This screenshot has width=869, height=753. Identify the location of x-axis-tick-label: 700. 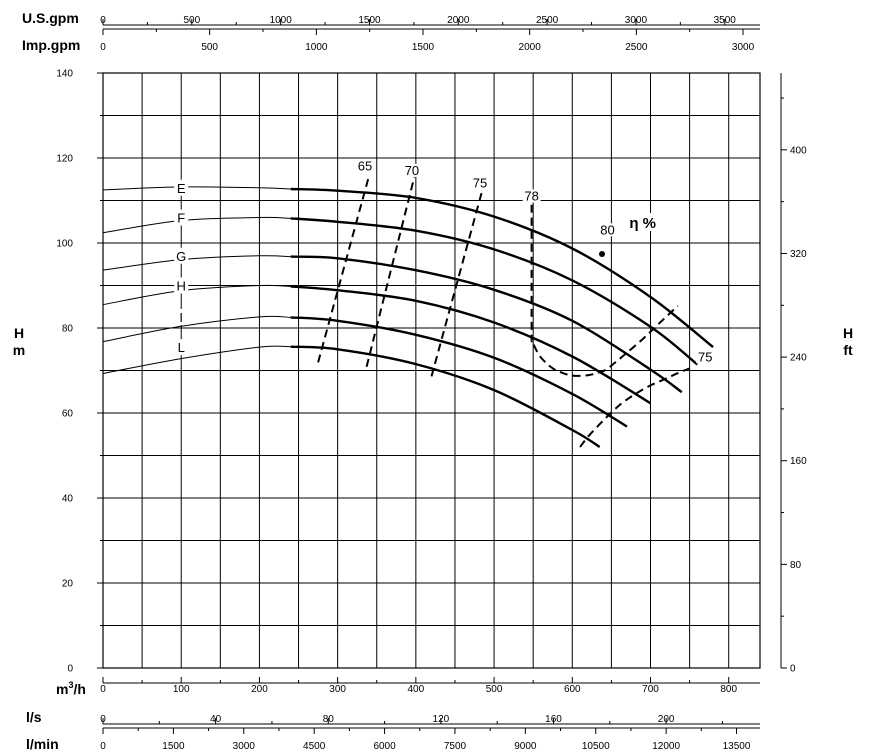
(650, 689).